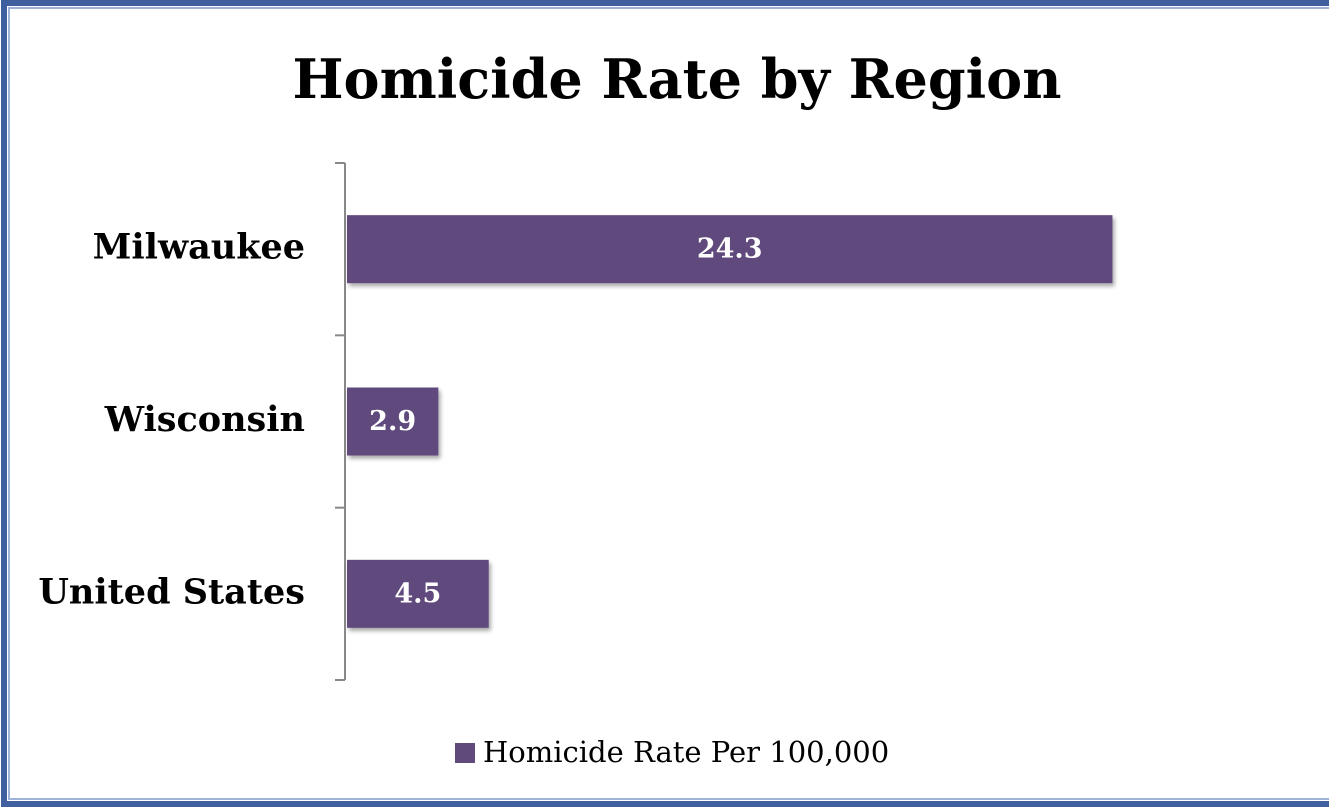 This screenshot has height=807, width=1329. I want to click on legend-swatch, so click(465, 753).